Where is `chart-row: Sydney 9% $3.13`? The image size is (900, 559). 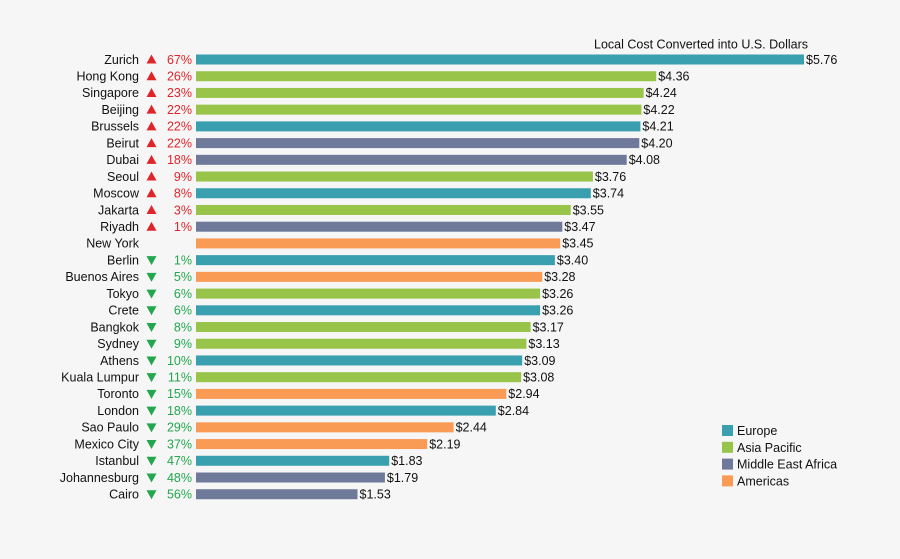
chart-row: Sydney 9% $3.13 is located at coordinates (328, 344).